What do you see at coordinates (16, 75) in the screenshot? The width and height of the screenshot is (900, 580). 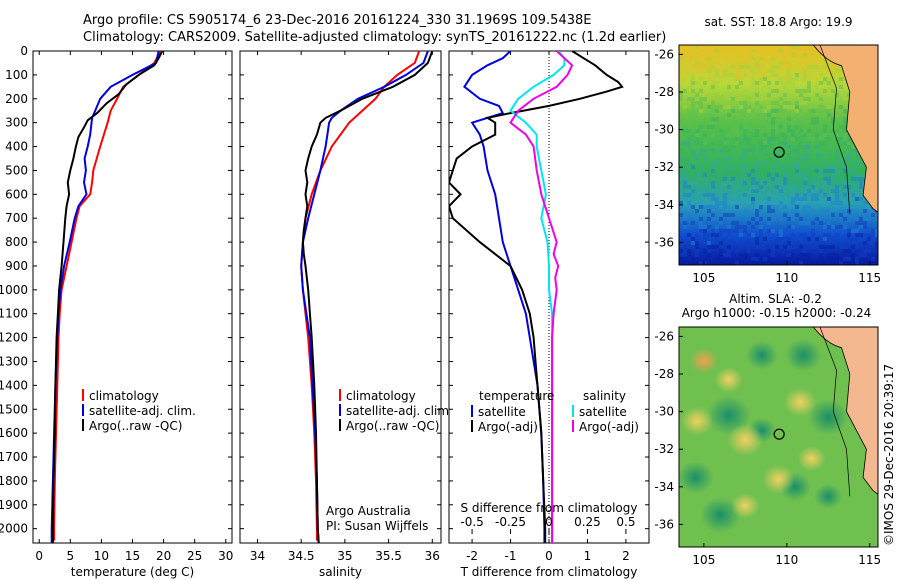 I see `y-tick-label: 100` at bounding box center [16, 75].